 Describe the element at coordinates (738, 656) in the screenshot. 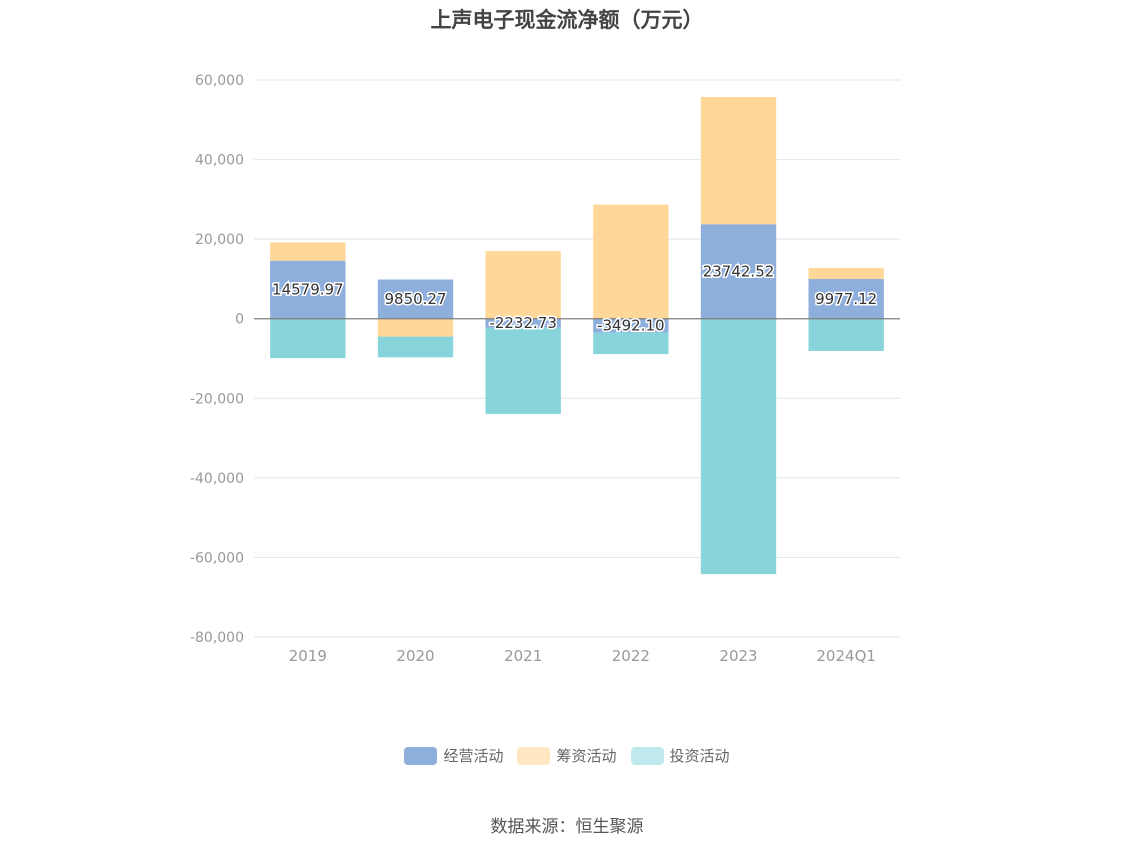

I see `x-tick-label: 2023` at that location.